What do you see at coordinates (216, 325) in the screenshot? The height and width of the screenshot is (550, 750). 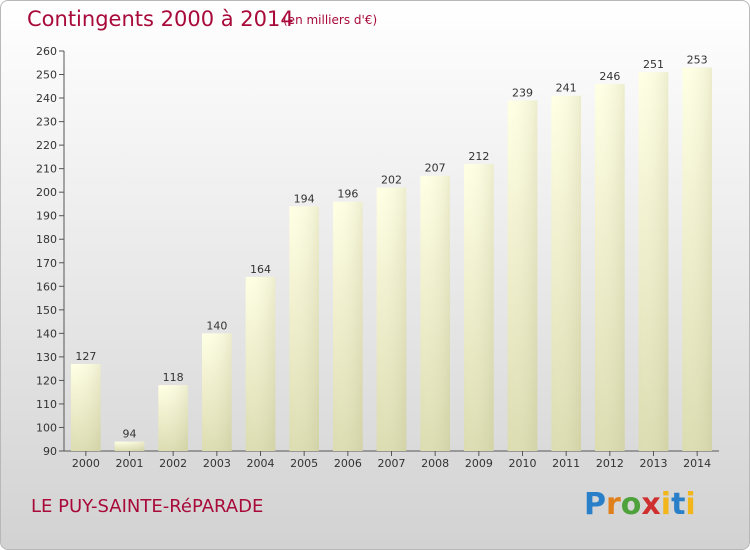 I see `data-label: 140` at bounding box center [216, 325].